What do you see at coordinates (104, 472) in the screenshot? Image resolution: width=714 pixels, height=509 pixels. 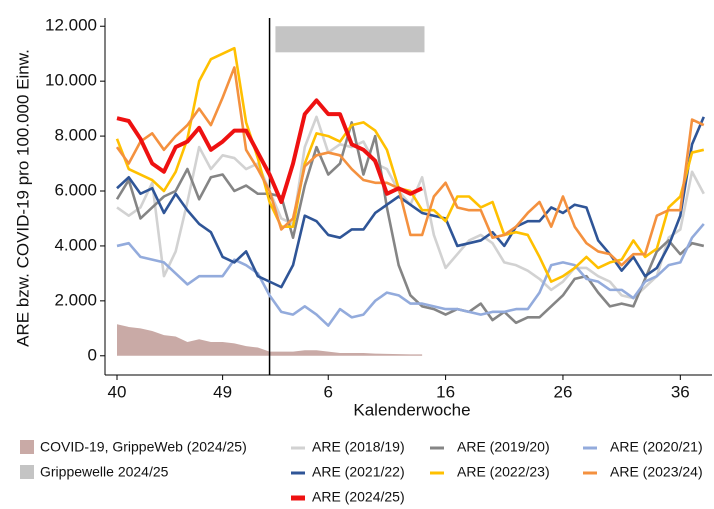 I see `legend-label: Grippewelle 2024/25` at bounding box center [104, 472].